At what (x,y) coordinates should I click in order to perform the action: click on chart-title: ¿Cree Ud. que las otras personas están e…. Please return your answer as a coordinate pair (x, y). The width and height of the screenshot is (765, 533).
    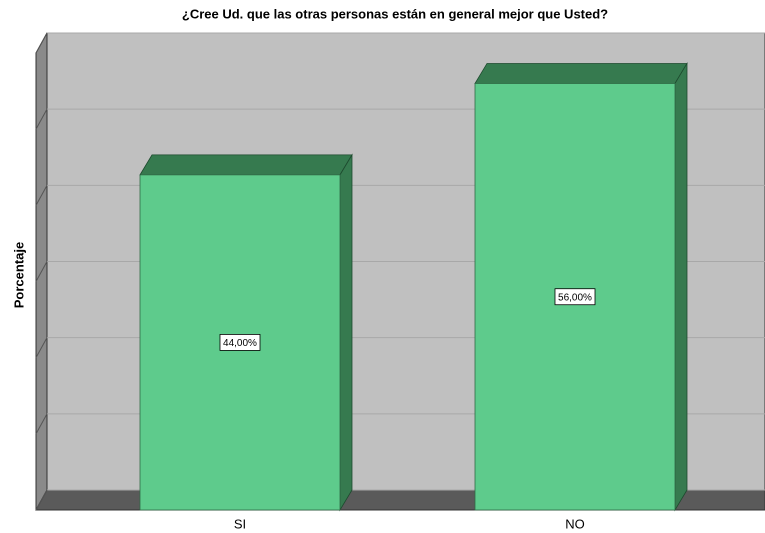
    Looking at the image, I should click on (395, 13).